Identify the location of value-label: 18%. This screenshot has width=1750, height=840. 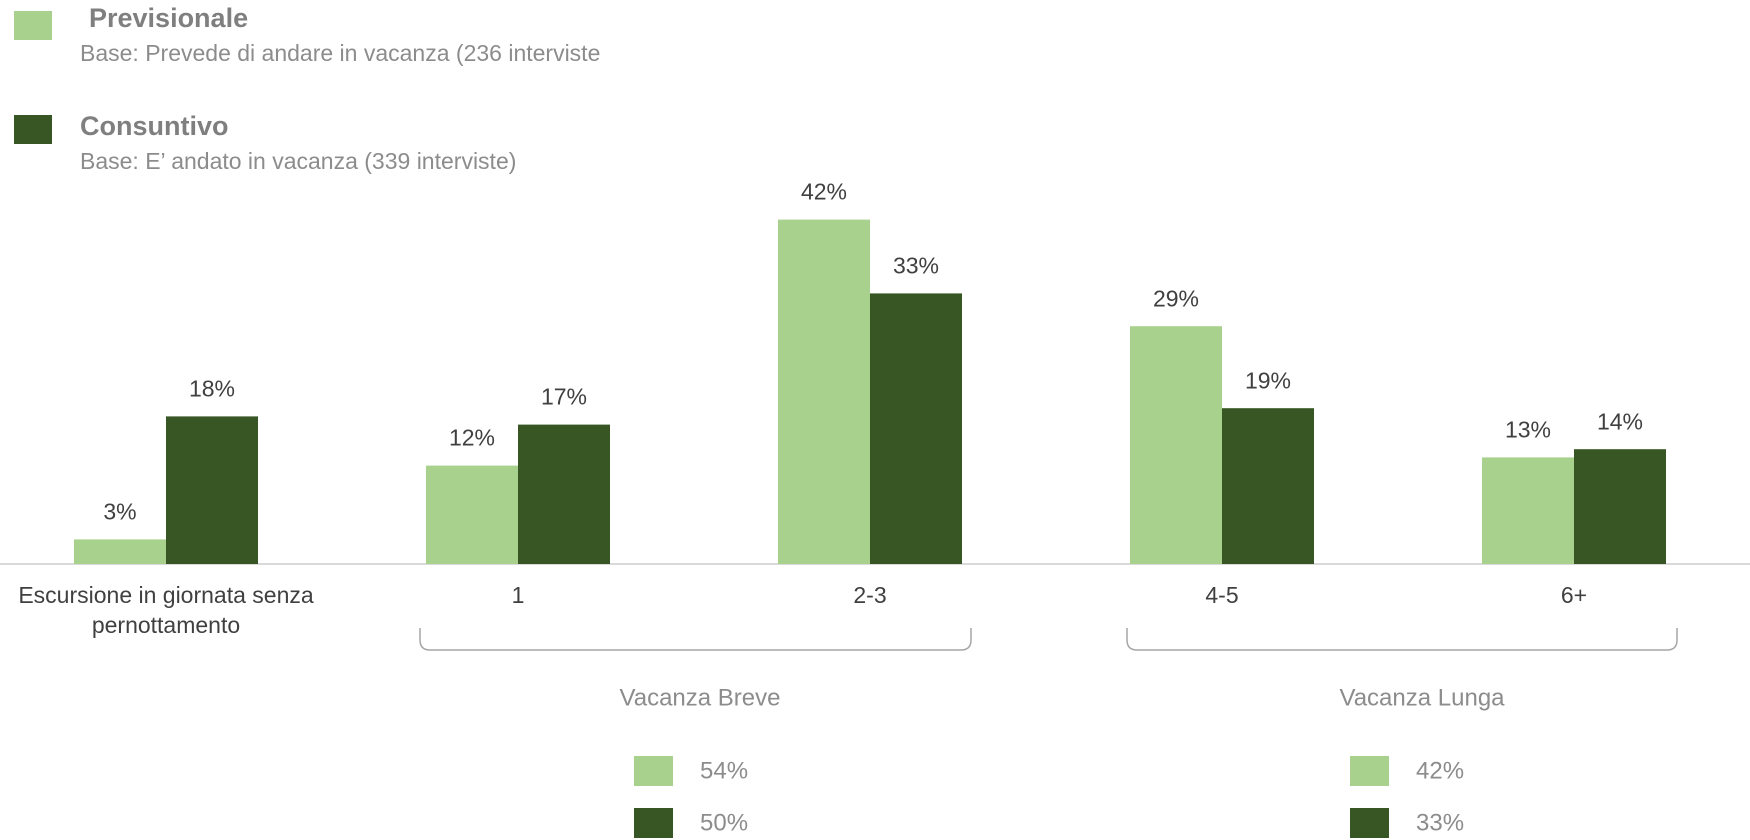
(212, 388).